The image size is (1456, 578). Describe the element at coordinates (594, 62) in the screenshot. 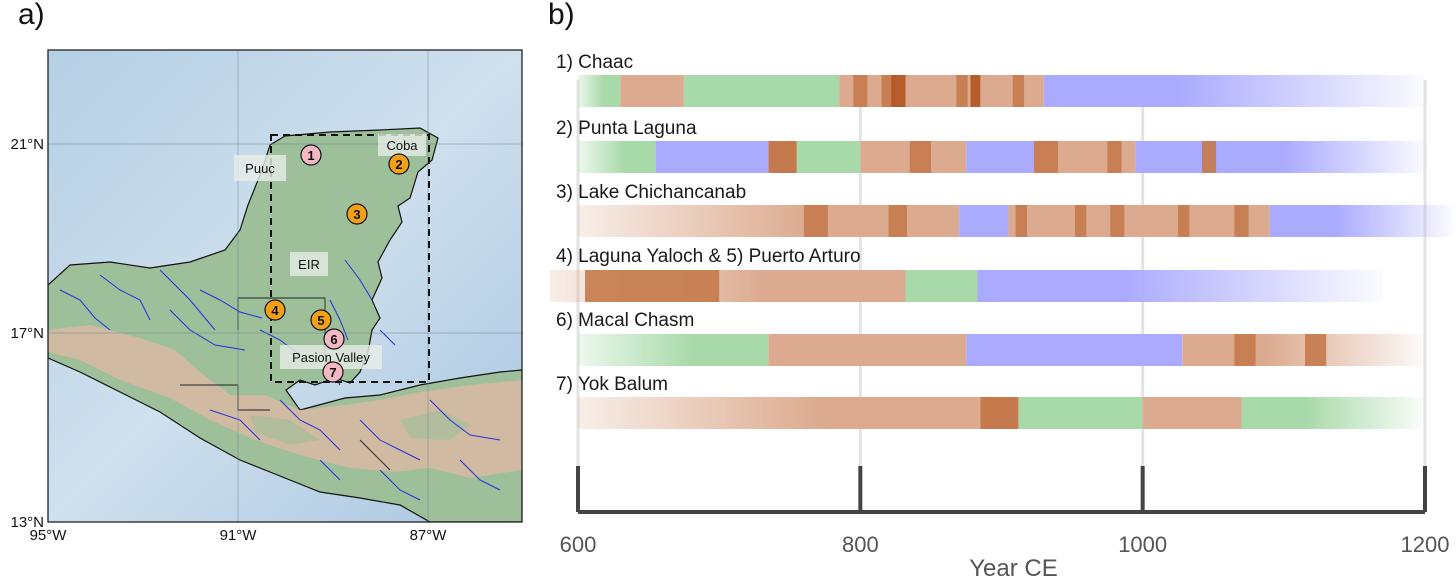

I see `site-label: 1) Chaac` at that location.